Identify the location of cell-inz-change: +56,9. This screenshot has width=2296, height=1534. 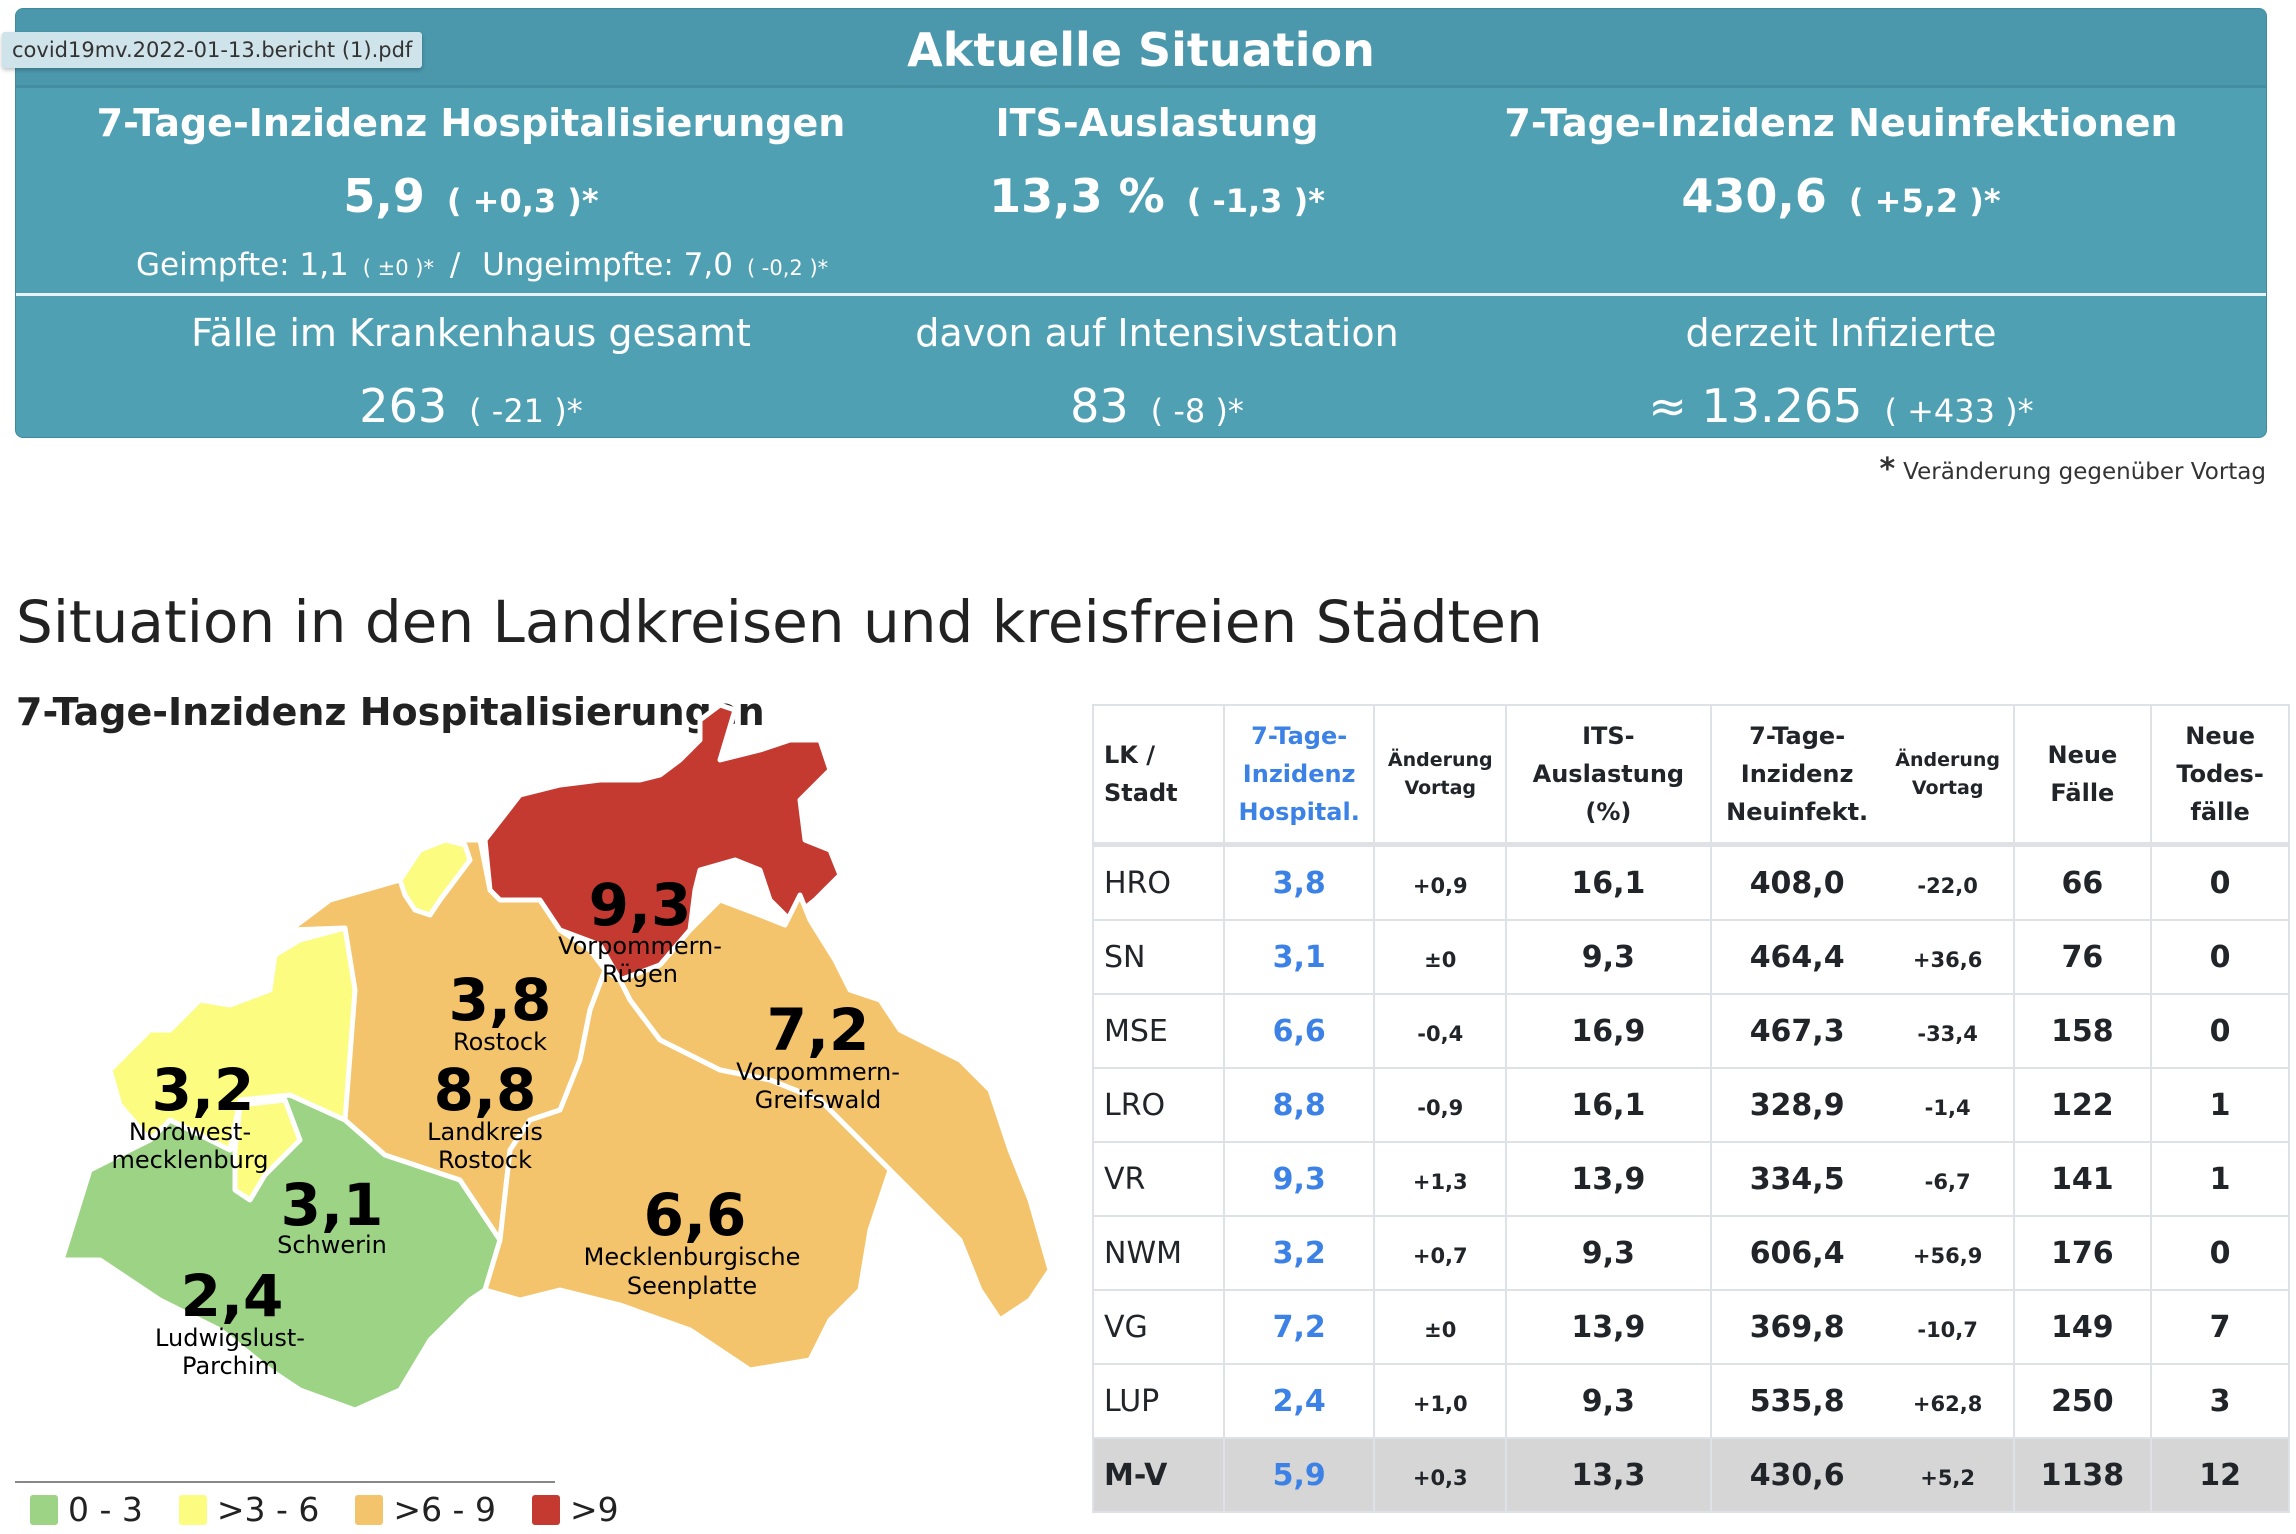
(1948, 1253).